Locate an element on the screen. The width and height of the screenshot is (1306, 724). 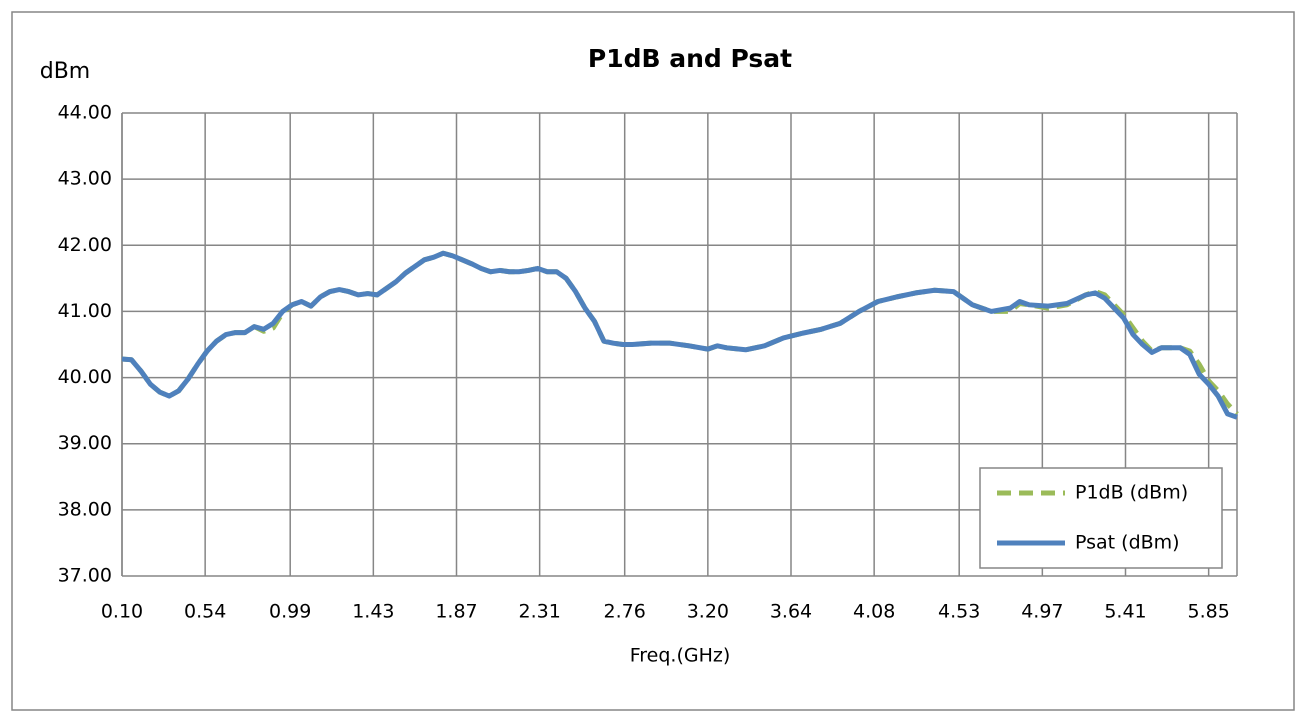
y-tick-label: 43.00 is located at coordinates (85, 179).